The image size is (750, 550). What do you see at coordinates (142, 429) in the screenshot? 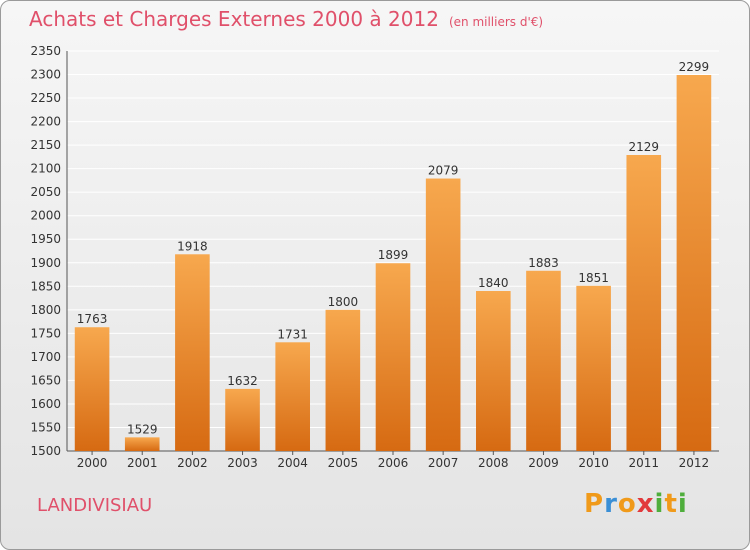
I see `bar-value-label: 1529` at bounding box center [142, 429].